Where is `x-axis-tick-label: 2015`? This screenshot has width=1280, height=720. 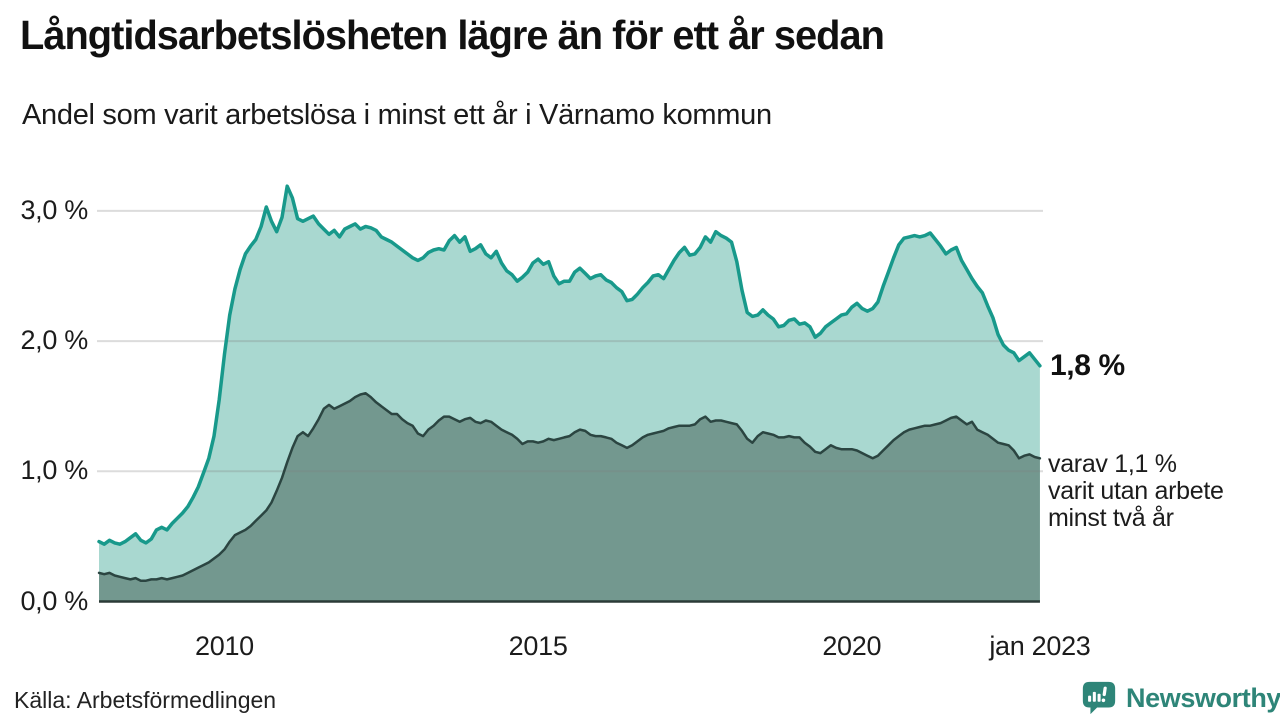
x-axis-tick-label: 2015 is located at coordinates (538, 646).